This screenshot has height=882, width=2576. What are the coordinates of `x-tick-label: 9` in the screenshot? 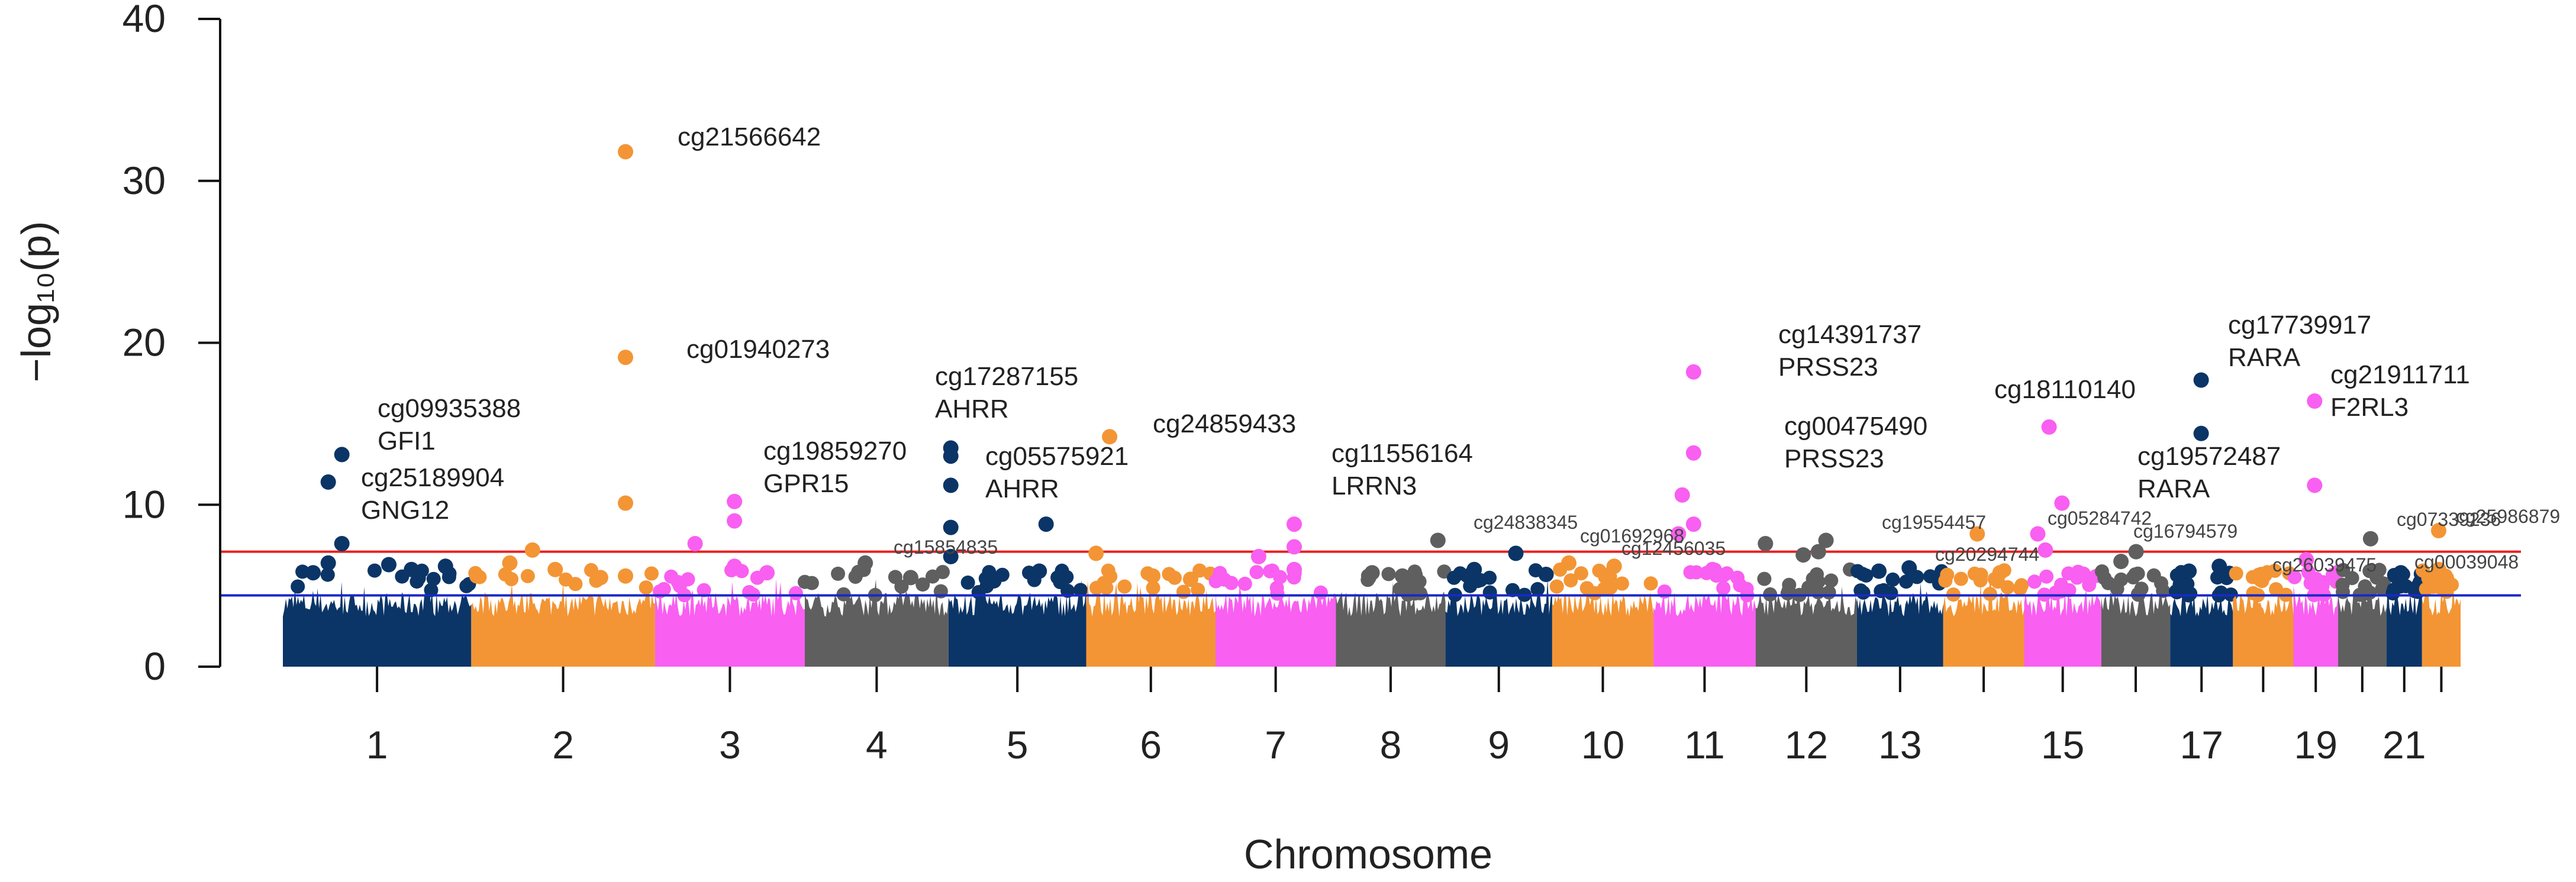 It's located at (1499, 745).